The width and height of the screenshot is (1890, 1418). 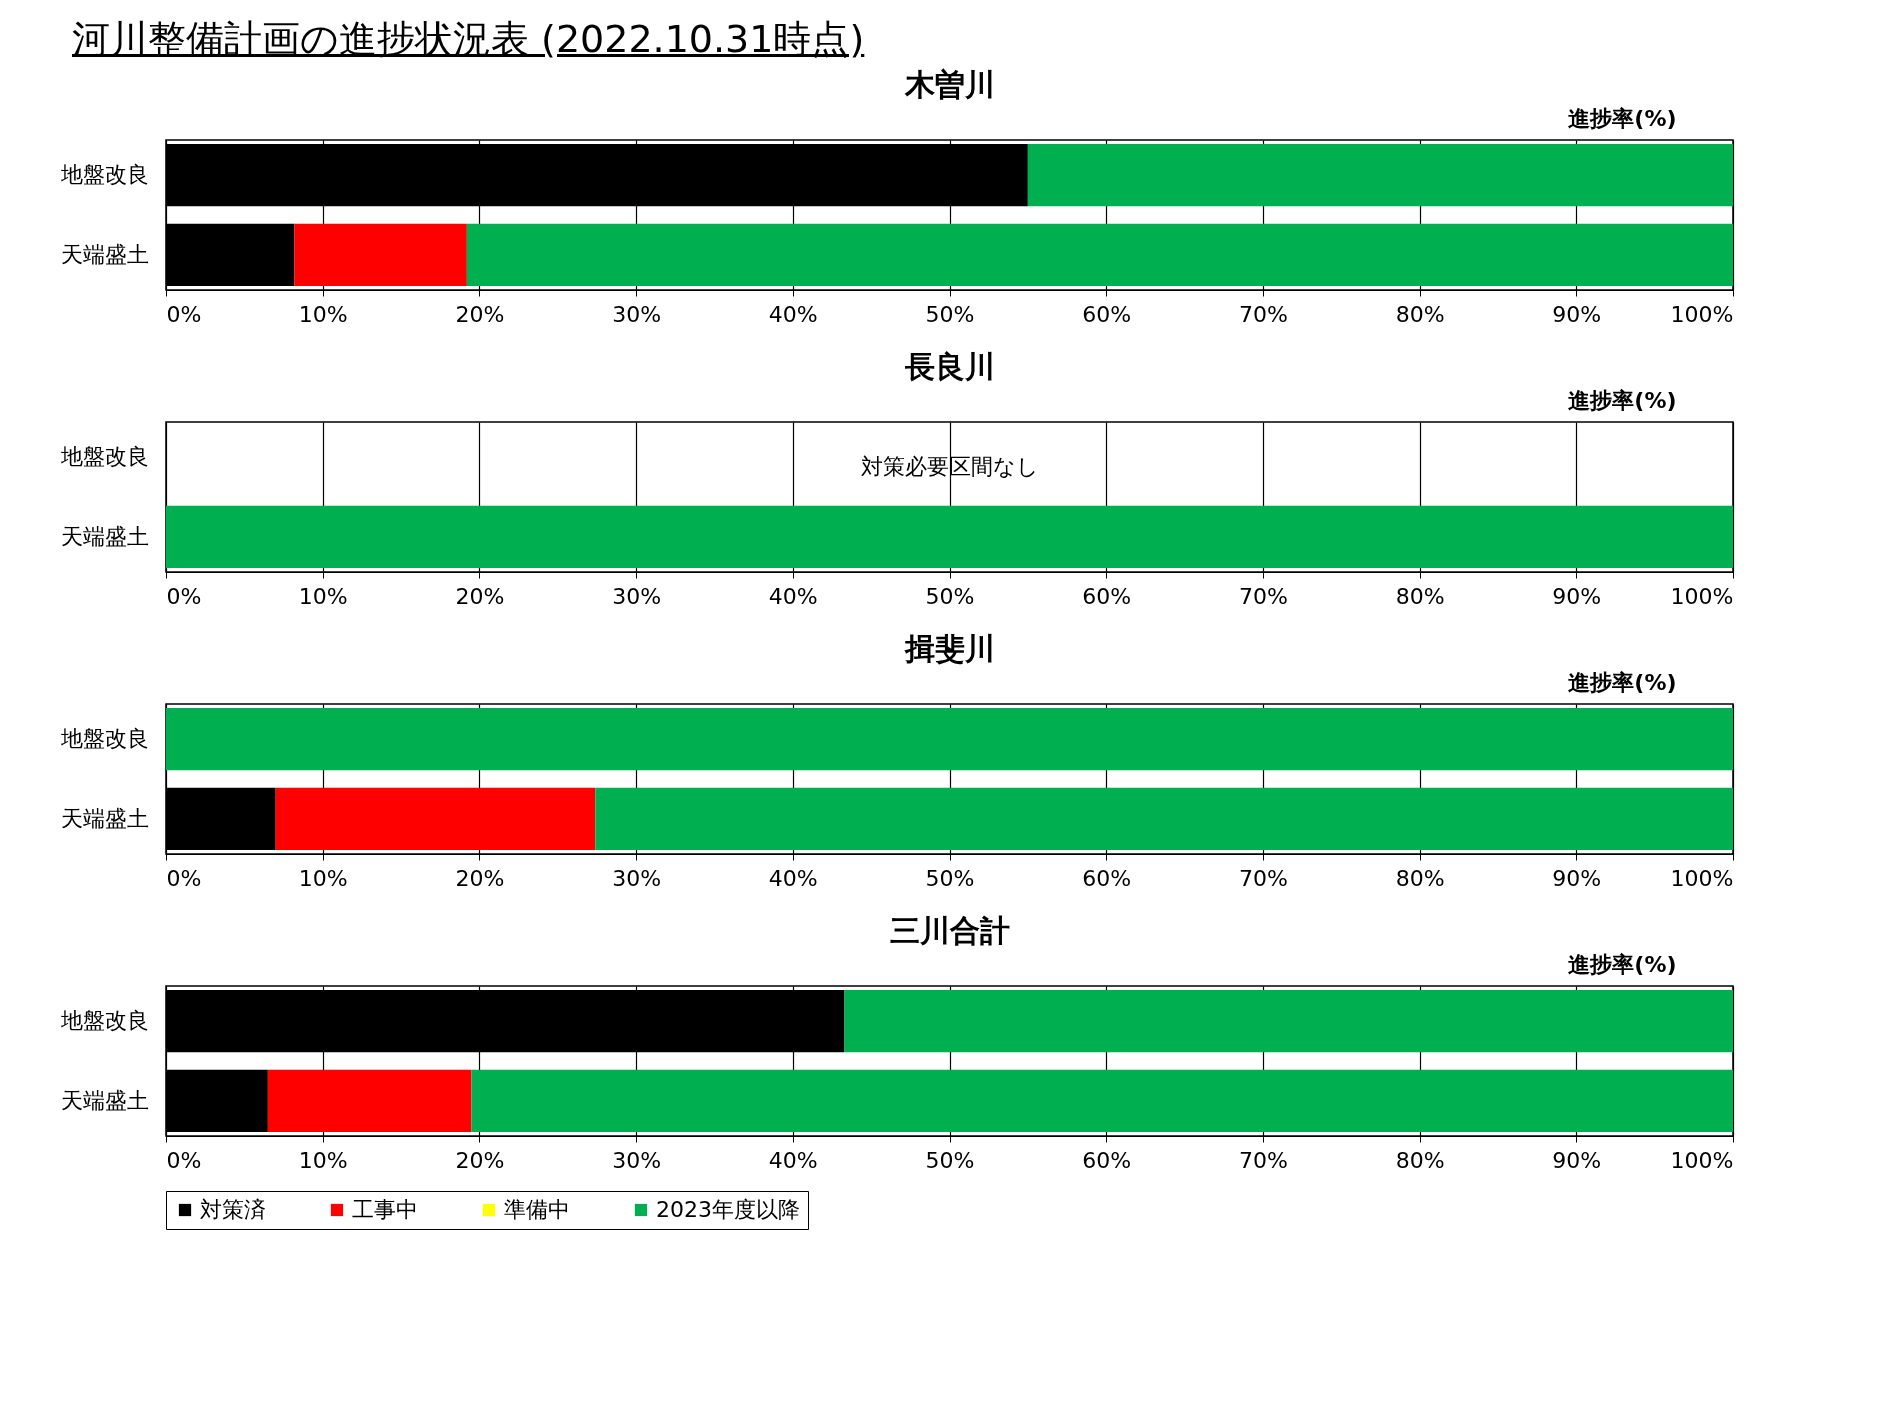 What do you see at coordinates (949, 648) in the screenshot?
I see `chart-title: 揖斐川` at bounding box center [949, 648].